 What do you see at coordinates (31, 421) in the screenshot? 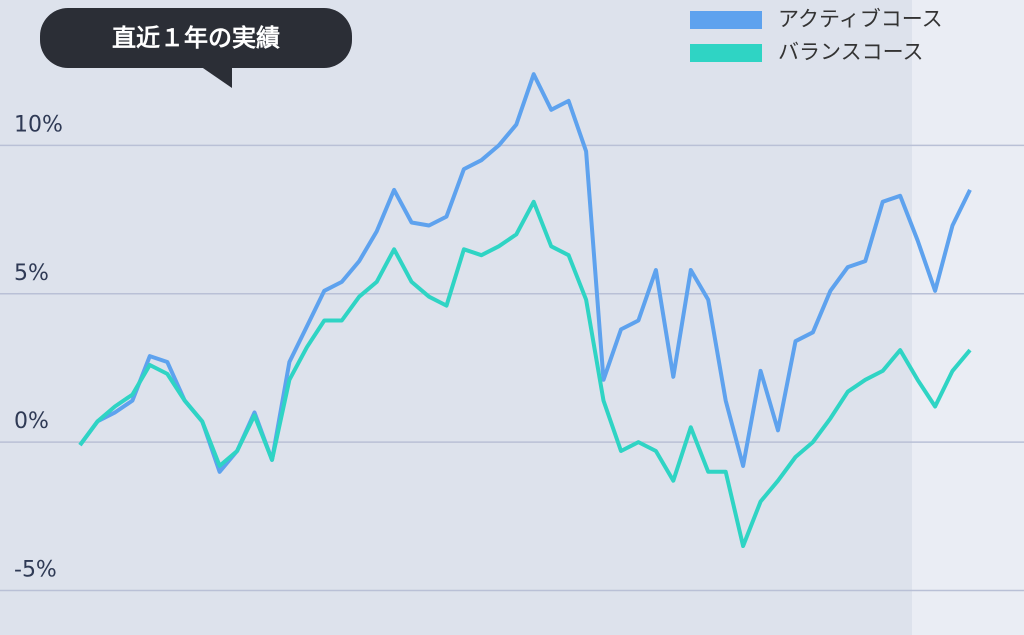
I see `y-tick-label: 0%` at bounding box center [31, 421].